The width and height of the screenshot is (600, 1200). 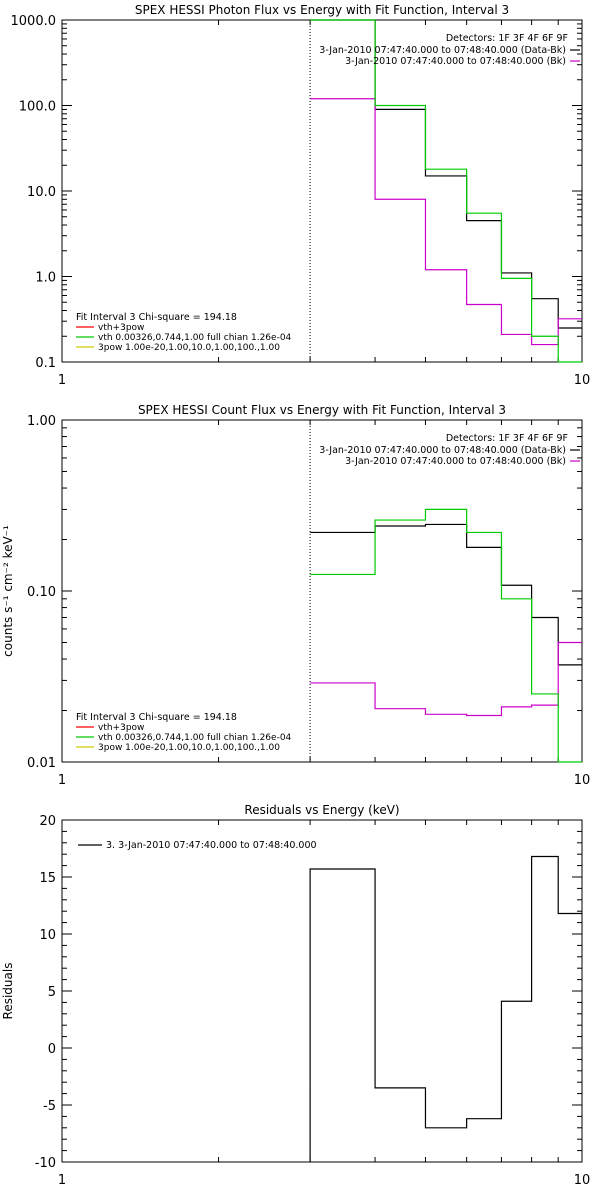 I want to click on y-tick-label: 0.01, so click(x=41, y=763).